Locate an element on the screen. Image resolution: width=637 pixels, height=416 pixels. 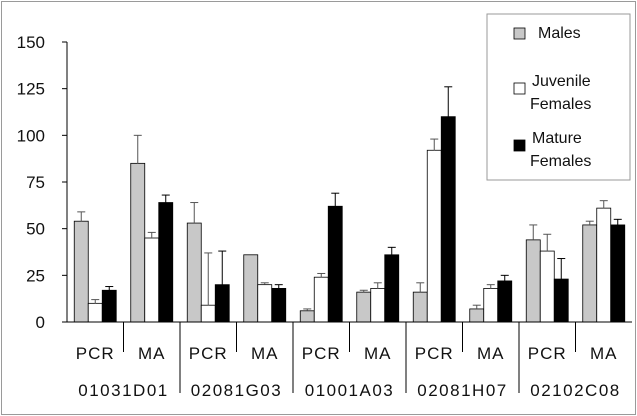
y-tick-label: 75 is located at coordinates (35, 182).